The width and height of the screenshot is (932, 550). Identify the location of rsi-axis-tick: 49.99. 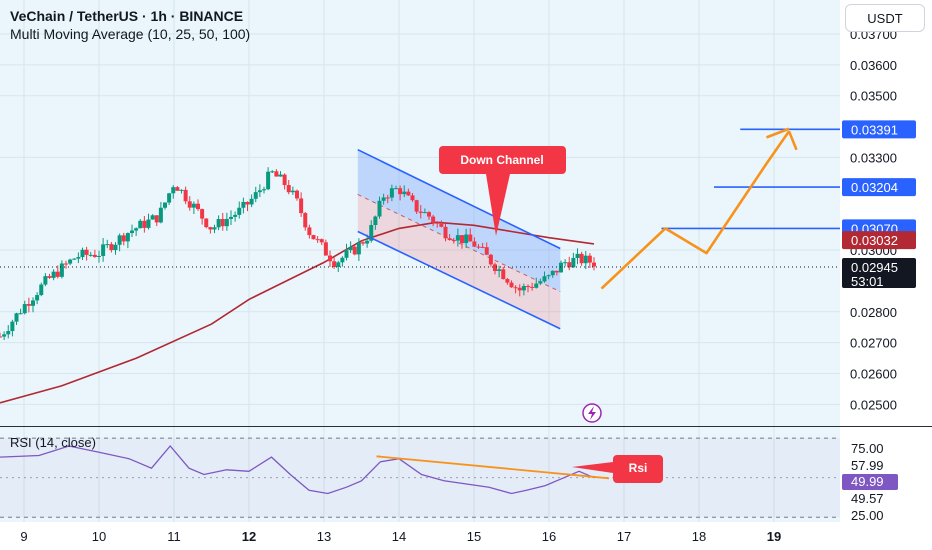
(867, 481).